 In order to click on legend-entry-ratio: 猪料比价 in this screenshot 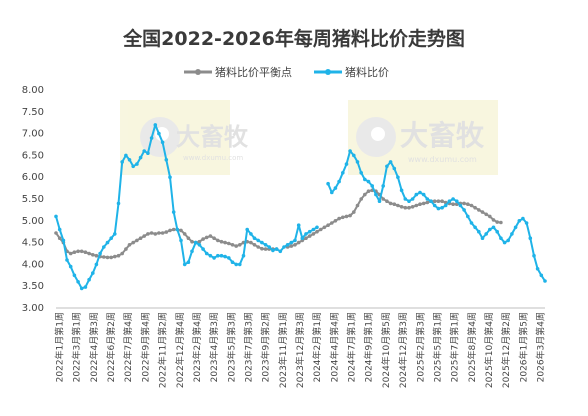, I will do `click(367, 72)`.